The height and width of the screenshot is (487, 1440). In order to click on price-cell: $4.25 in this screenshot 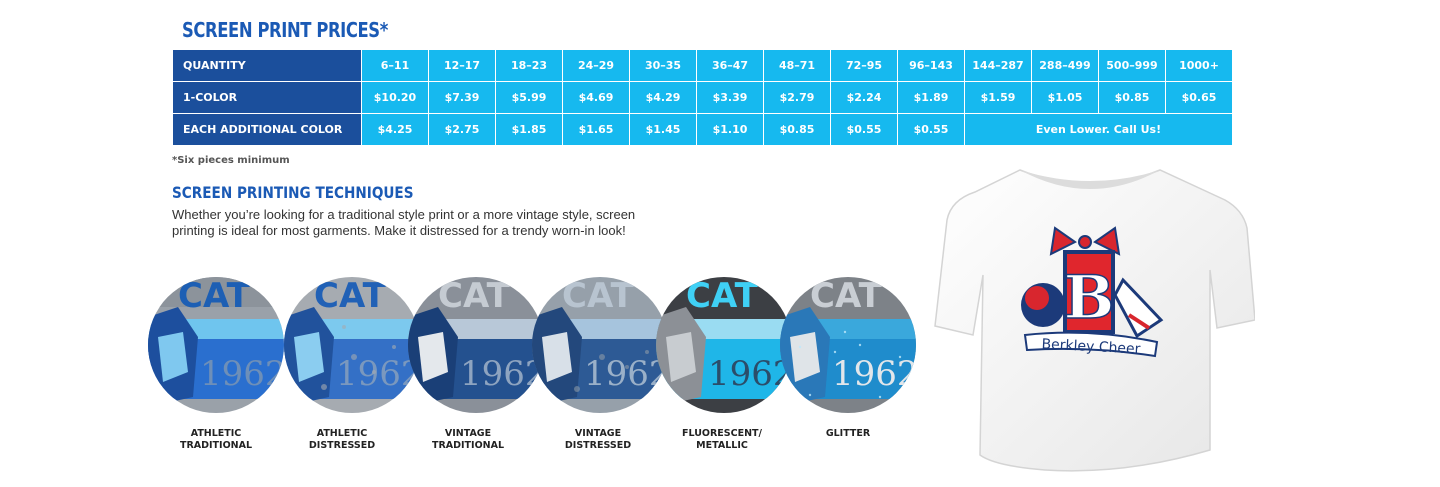, I will do `click(395, 129)`.